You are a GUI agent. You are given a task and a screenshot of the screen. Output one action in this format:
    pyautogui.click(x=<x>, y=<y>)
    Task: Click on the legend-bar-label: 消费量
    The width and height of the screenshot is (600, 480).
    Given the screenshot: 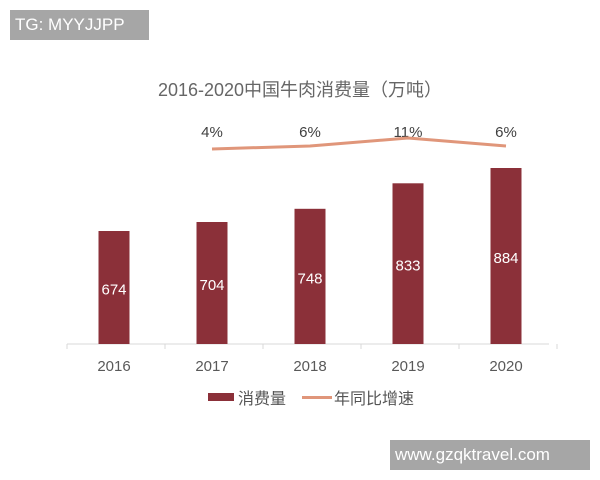 What is the action you would take?
    pyautogui.click(x=262, y=399)
    